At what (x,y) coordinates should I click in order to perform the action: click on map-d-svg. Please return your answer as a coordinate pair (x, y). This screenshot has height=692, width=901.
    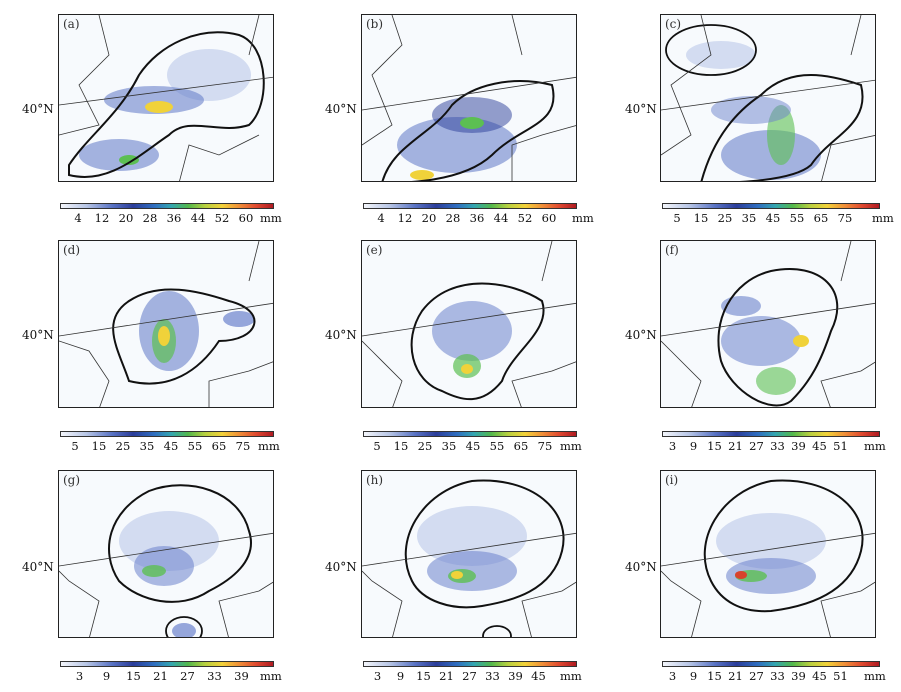
    Looking at the image, I should click on (166, 324).